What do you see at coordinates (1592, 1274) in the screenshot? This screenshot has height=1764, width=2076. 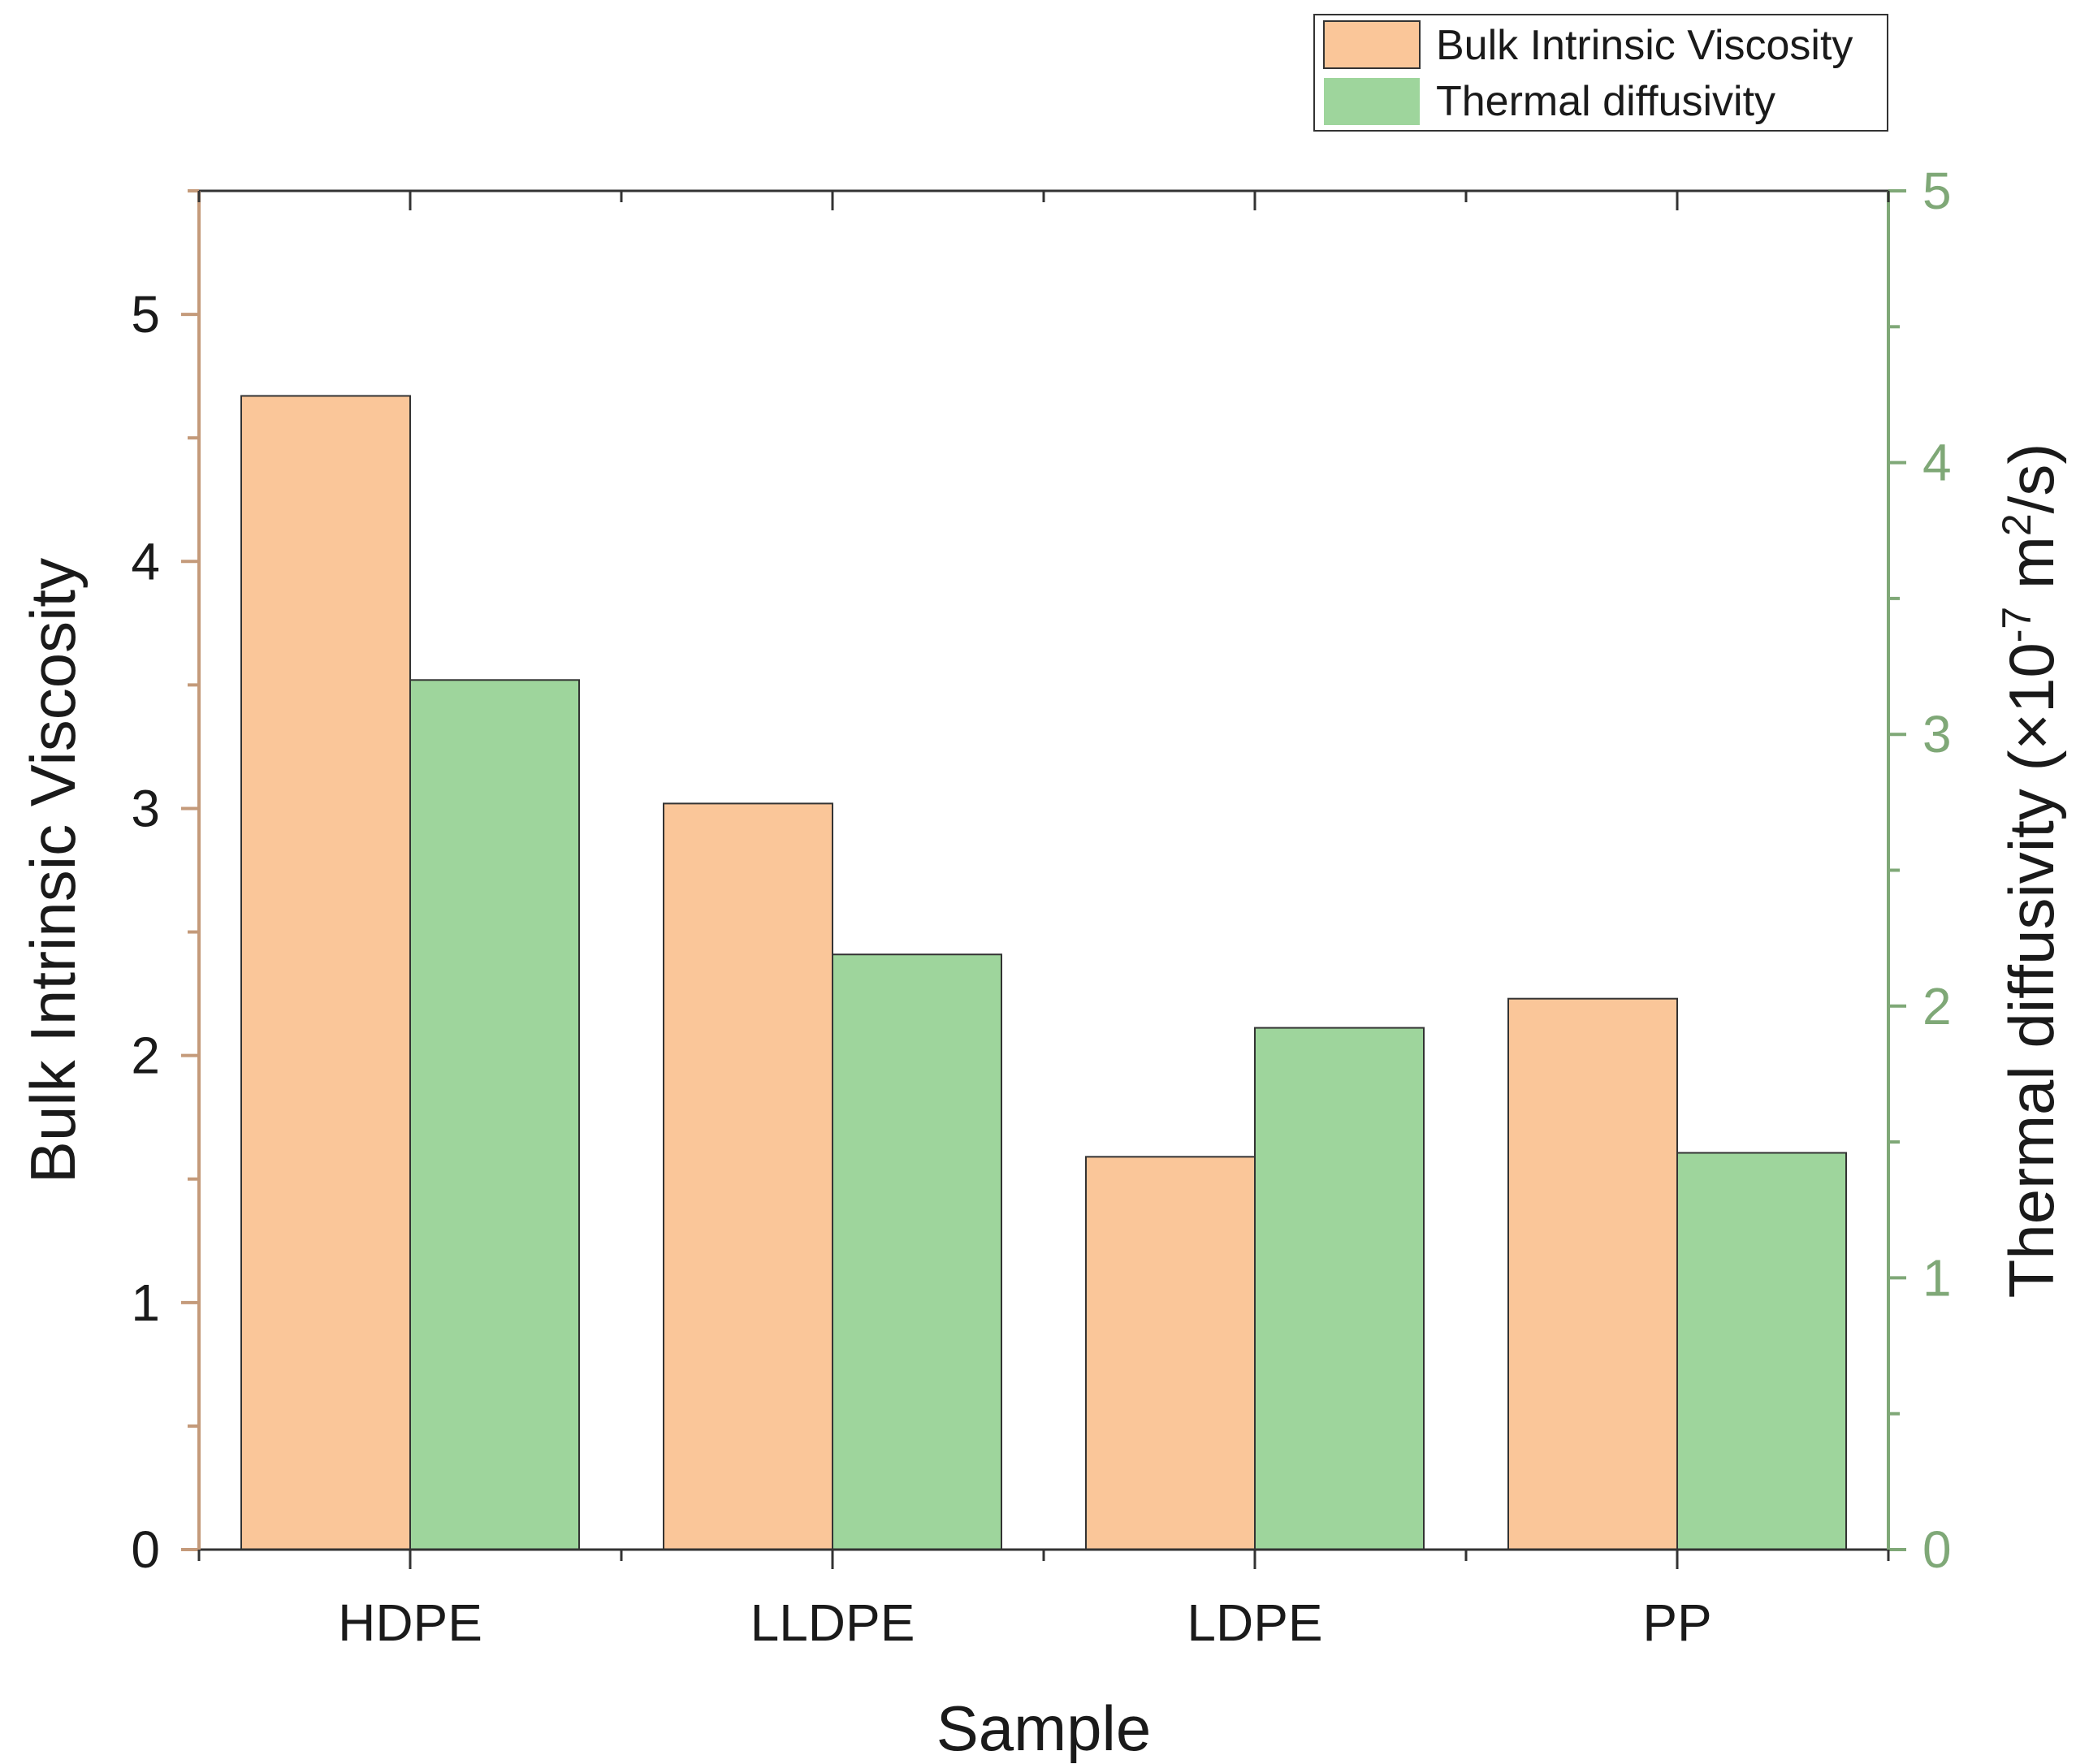 I see `bar-bulk-intrinsic-viscosity-pp` at bounding box center [1592, 1274].